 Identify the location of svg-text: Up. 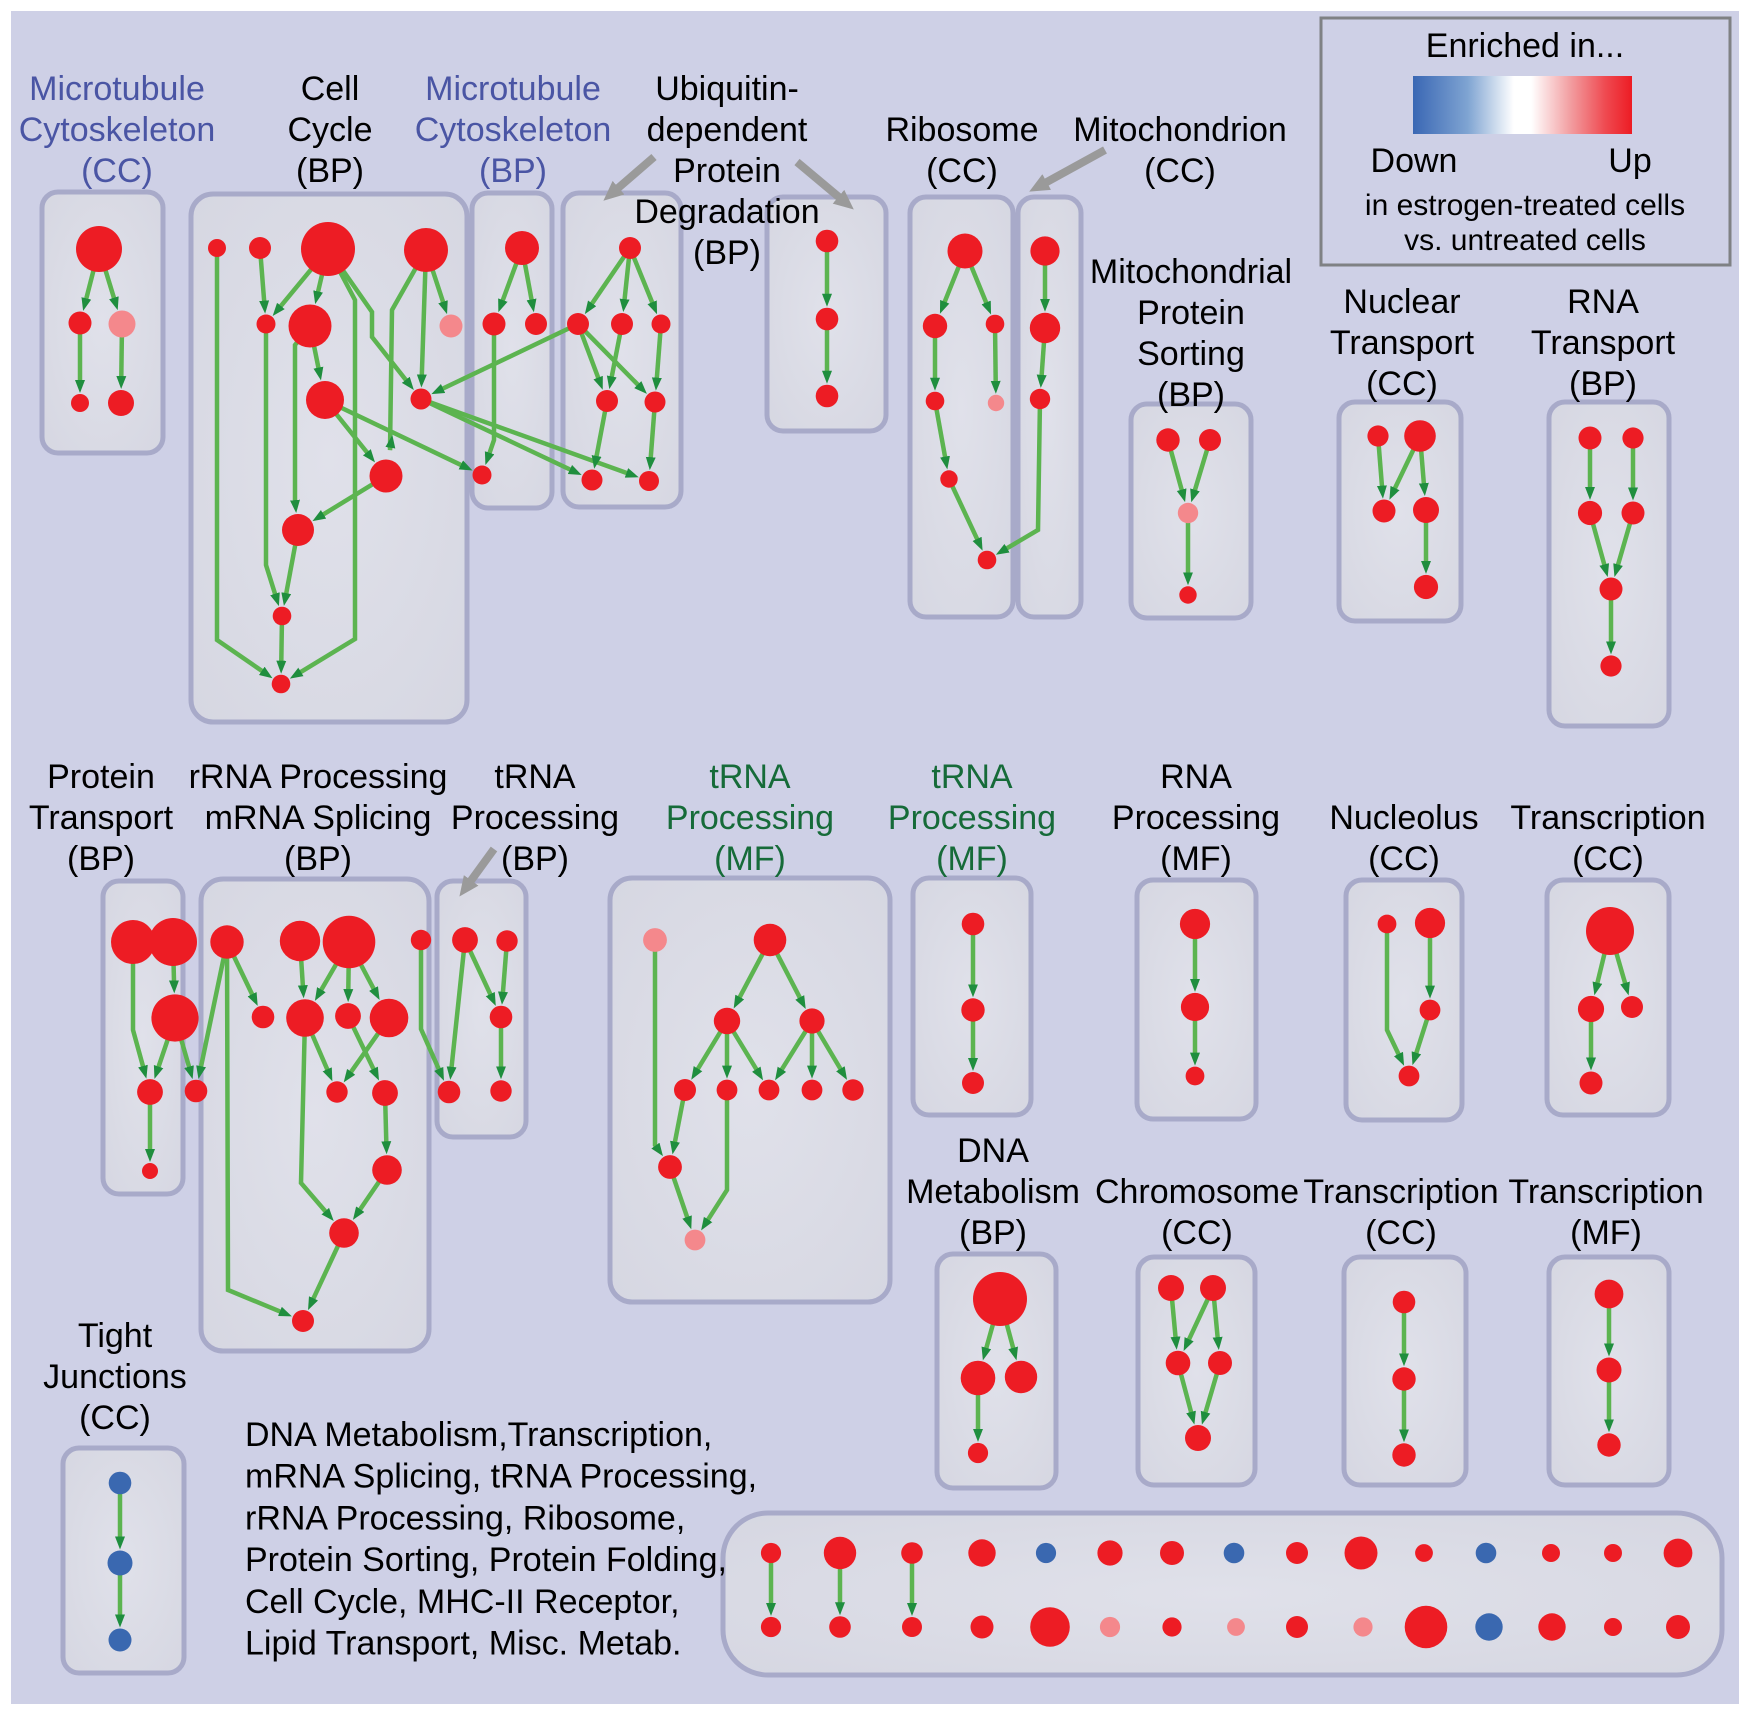
(1629, 161).